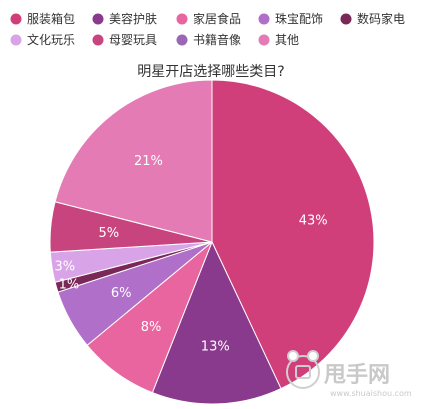 The image size is (423, 409). I want to click on legend-label: 数码家电, so click(381, 18).